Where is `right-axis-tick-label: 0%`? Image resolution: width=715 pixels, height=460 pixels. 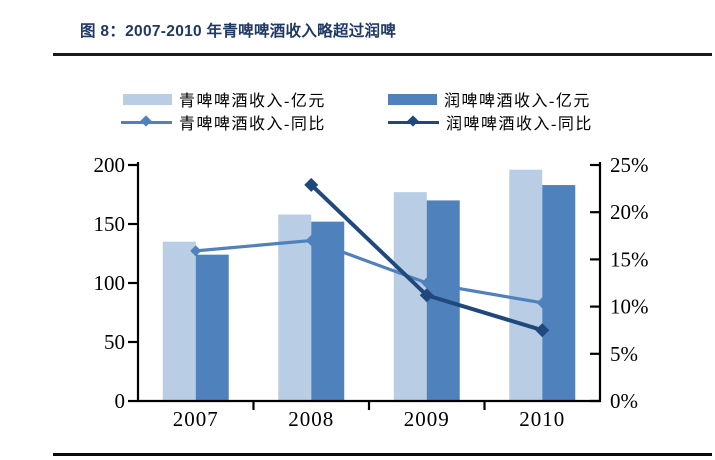
right-axis-tick-label: 0% is located at coordinates (624, 401).